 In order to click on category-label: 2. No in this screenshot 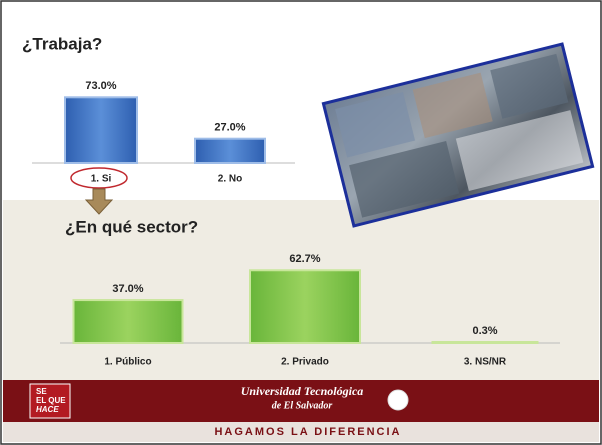, I will do `click(230, 179)`.